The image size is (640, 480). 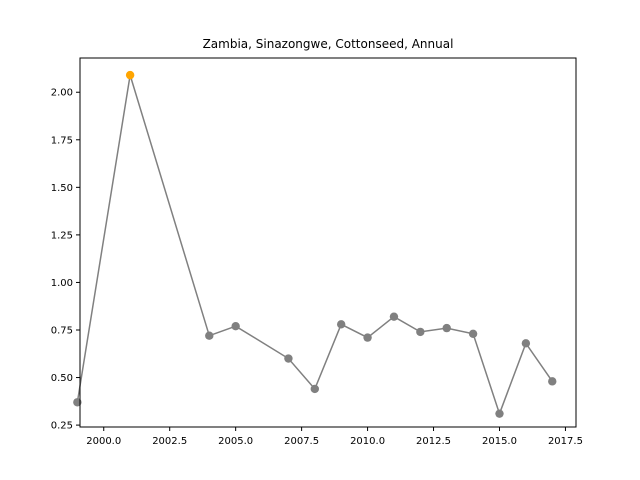 What do you see at coordinates (62, 140) in the screenshot?
I see `y-tick-label: 1.75` at bounding box center [62, 140].